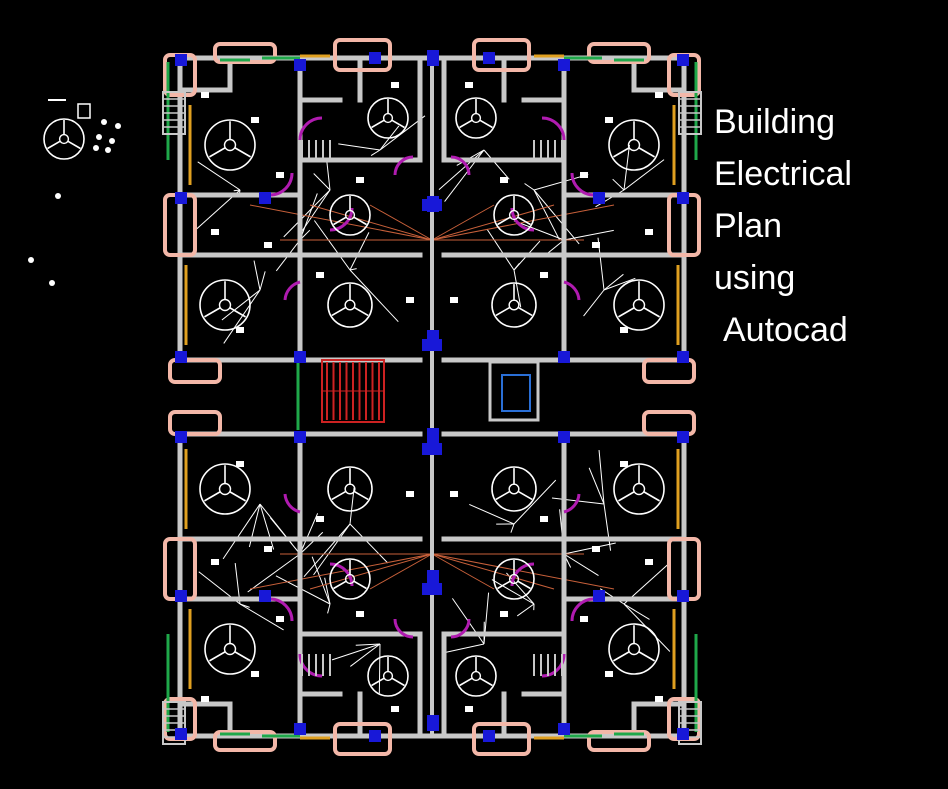  What do you see at coordinates (748, 226) in the screenshot?
I see `caption-line-3: Plan` at bounding box center [748, 226].